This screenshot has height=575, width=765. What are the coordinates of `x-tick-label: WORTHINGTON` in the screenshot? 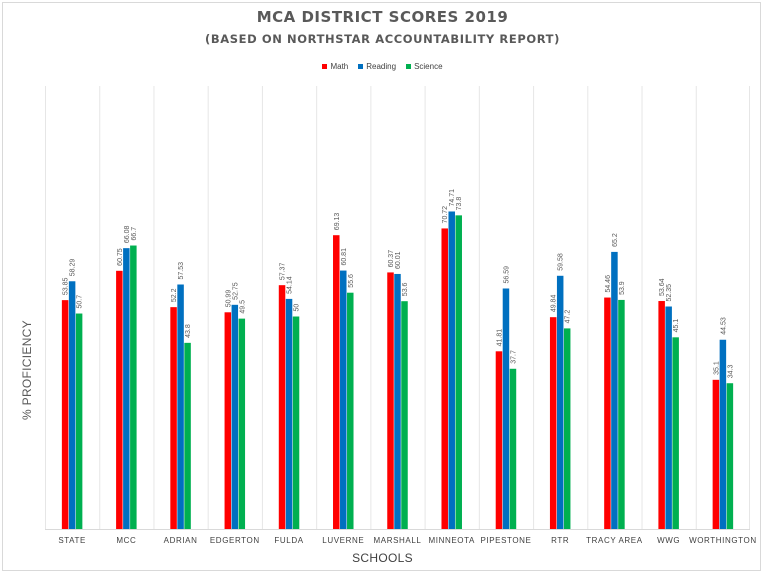 It's located at (723, 540).